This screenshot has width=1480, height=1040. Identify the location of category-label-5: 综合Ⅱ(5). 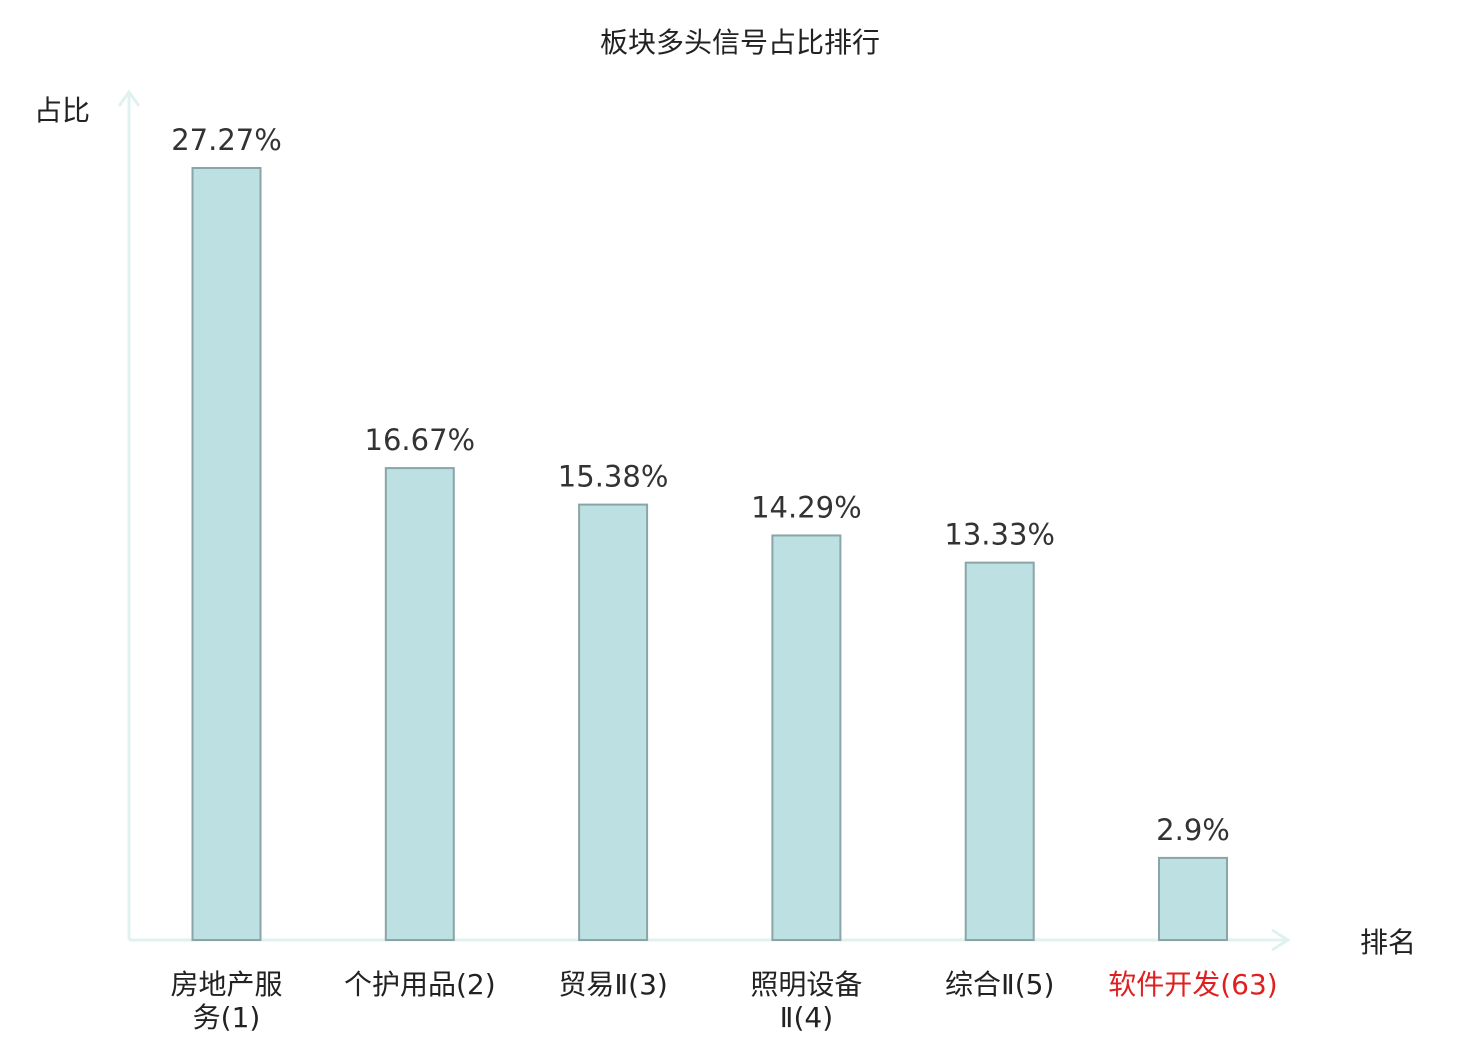
(999, 984).